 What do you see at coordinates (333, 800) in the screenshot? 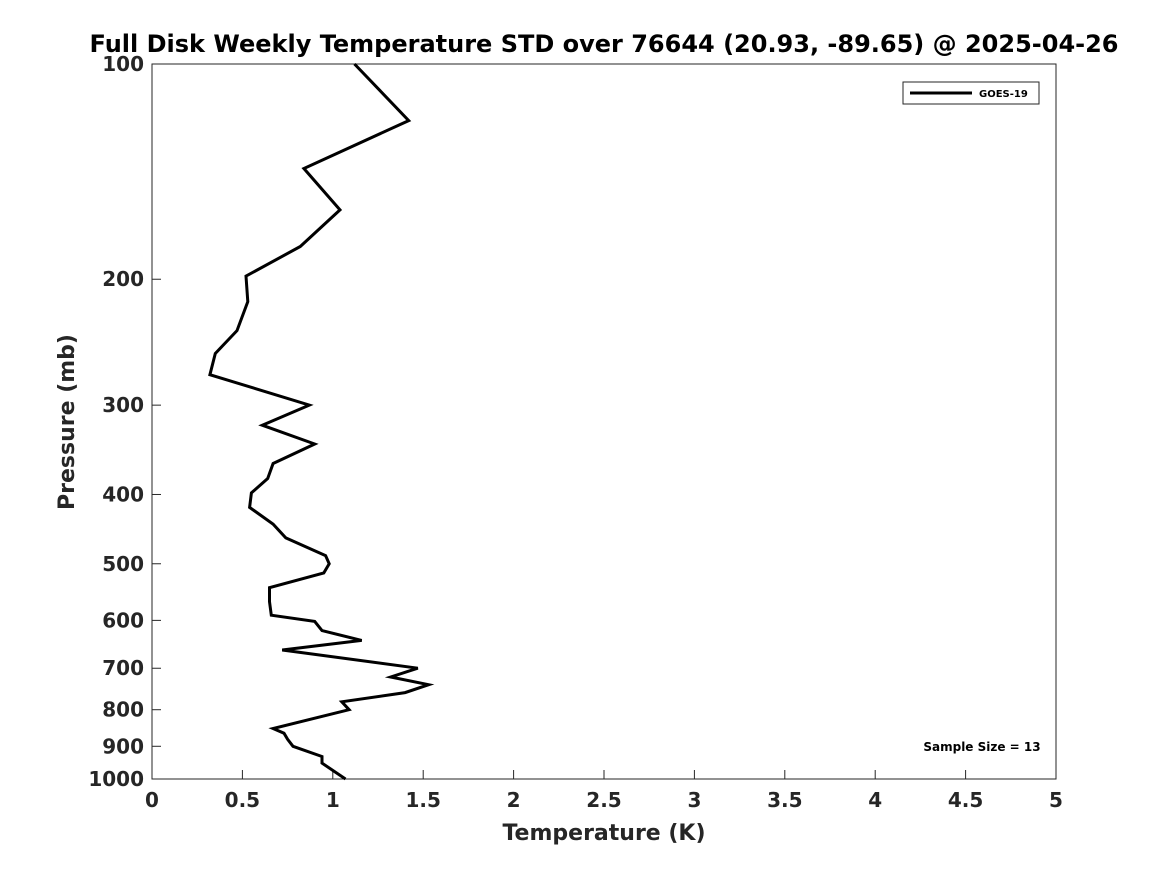
I see `x-tick-label: 1` at bounding box center [333, 800].